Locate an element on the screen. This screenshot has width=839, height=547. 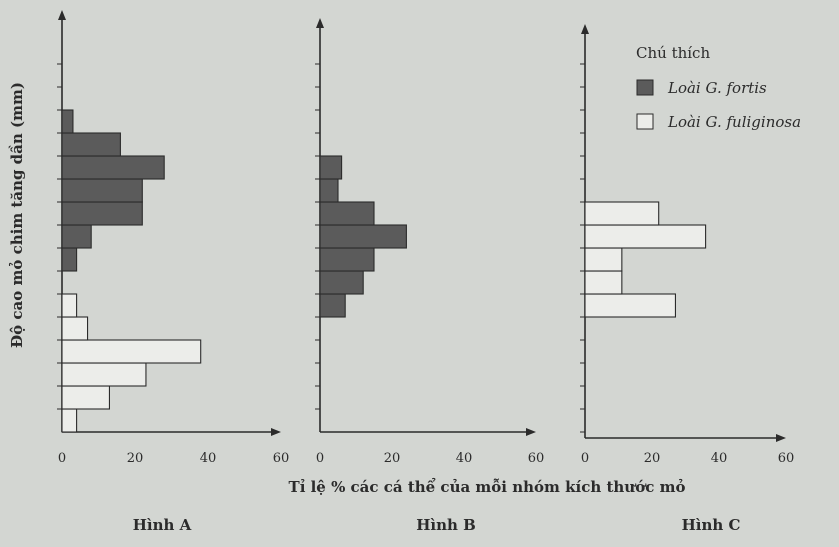
legend-label-fuliginosa: Loài G. fuliginosa is located at coordinates (734, 122).